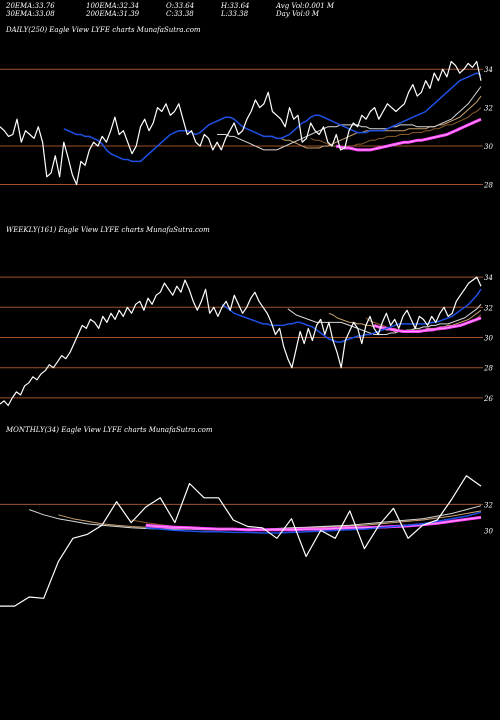 The image size is (500, 720). Describe the element at coordinates (235, 6) in the screenshot. I see `high-readout: H:33.64` at that location.